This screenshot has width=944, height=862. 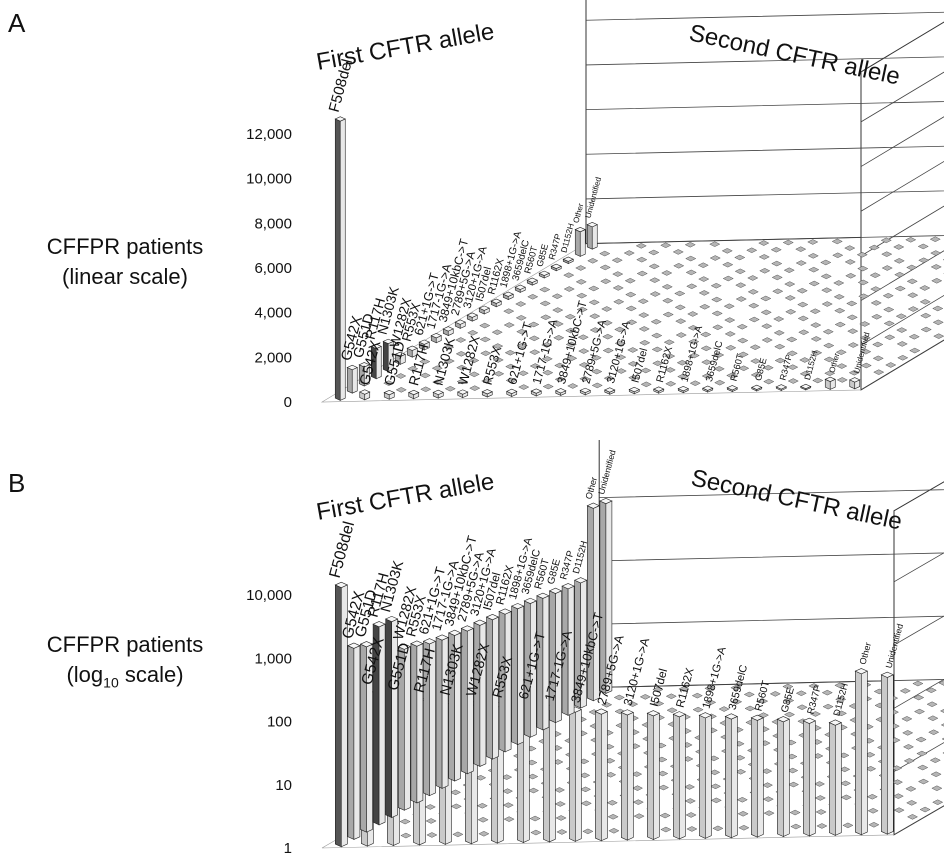 What do you see at coordinates (594, 237) in the screenshot?
I see `bar-first-allele-side` at bounding box center [594, 237].